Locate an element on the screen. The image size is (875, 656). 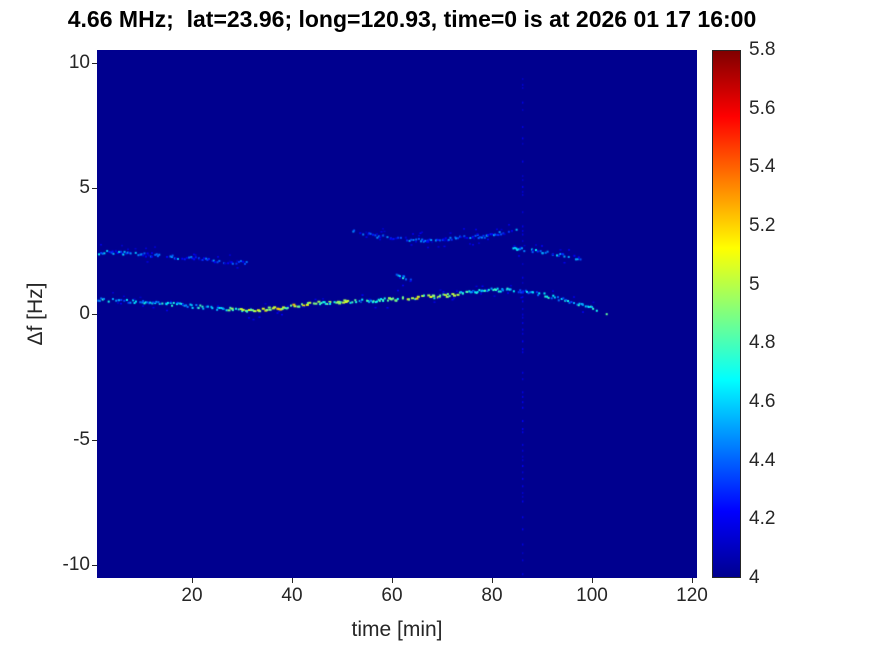
x-axis-label: time [min] is located at coordinates (397, 629).